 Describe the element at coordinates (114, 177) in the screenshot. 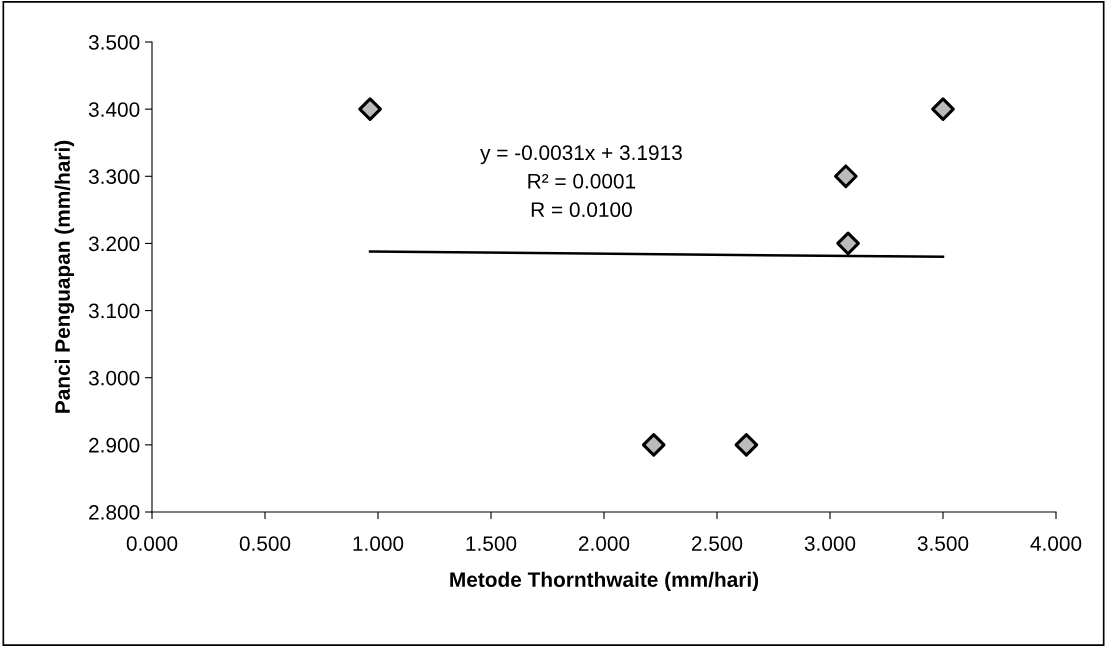

I see `y-tick-label: 3.300` at that location.